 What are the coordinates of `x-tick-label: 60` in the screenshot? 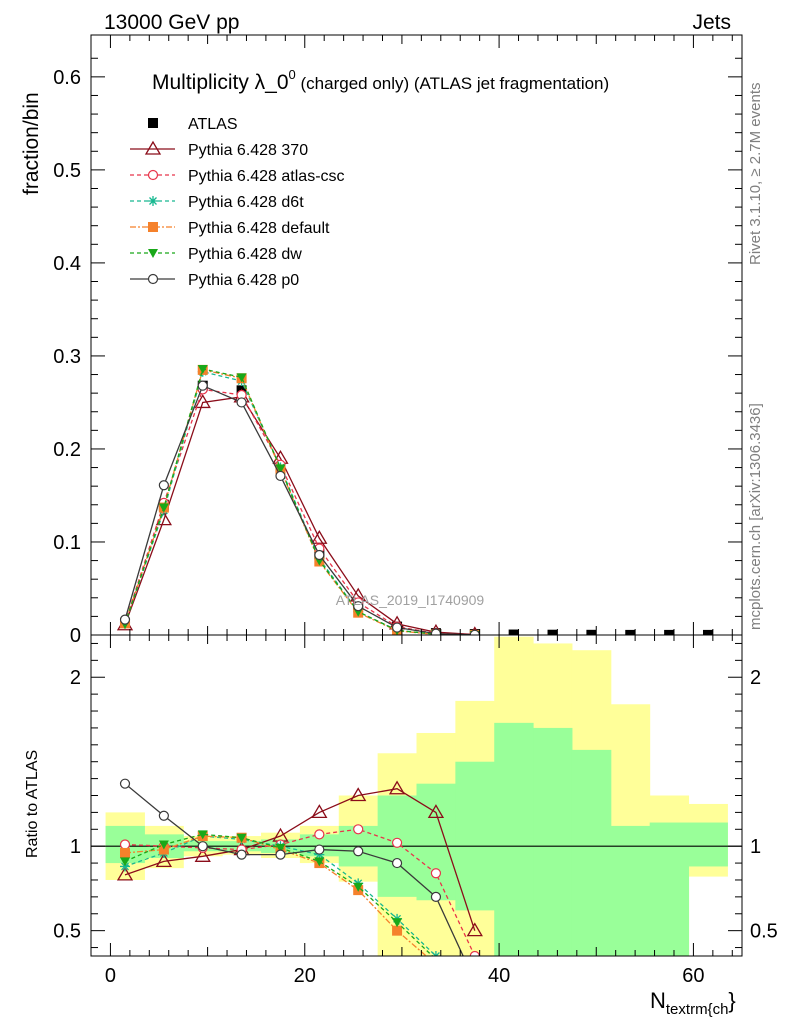 It's located at (693, 976).